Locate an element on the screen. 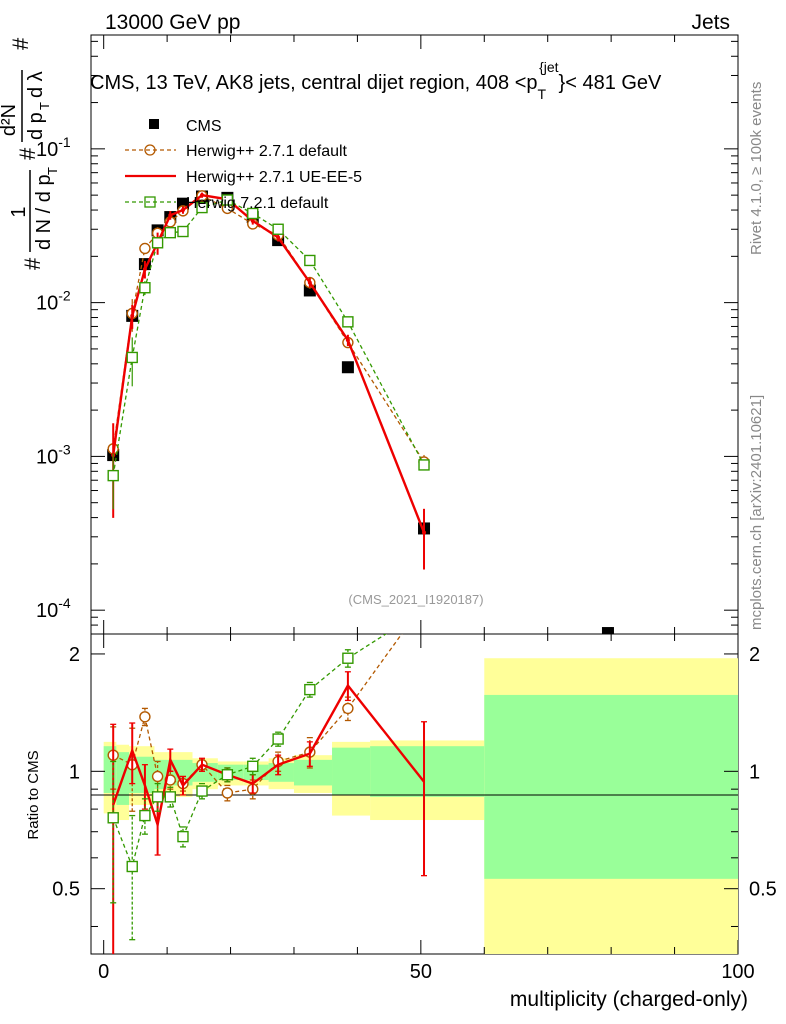 The height and width of the screenshot is (1024, 786). ratio-tick-label-right-2: 2 is located at coordinates (754, 655).